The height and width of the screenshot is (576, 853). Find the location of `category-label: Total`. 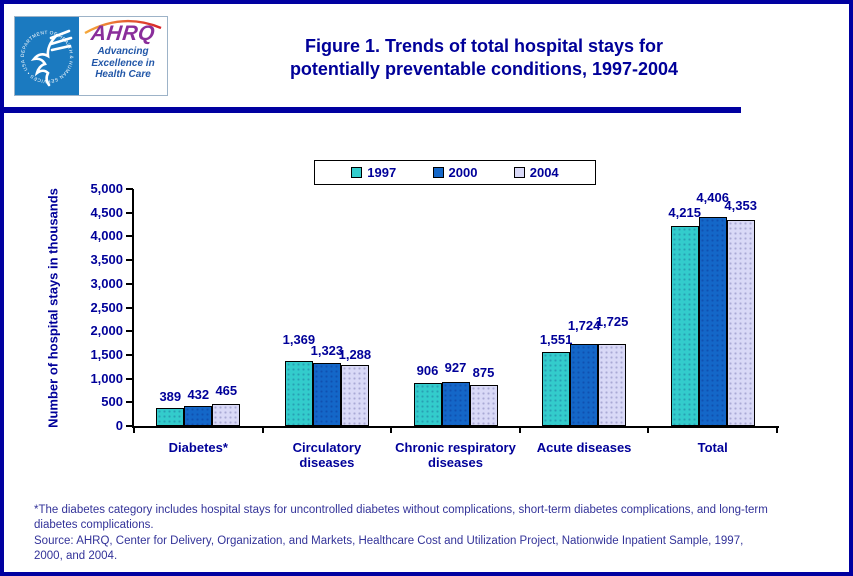

category-label: Total is located at coordinates (712, 447).